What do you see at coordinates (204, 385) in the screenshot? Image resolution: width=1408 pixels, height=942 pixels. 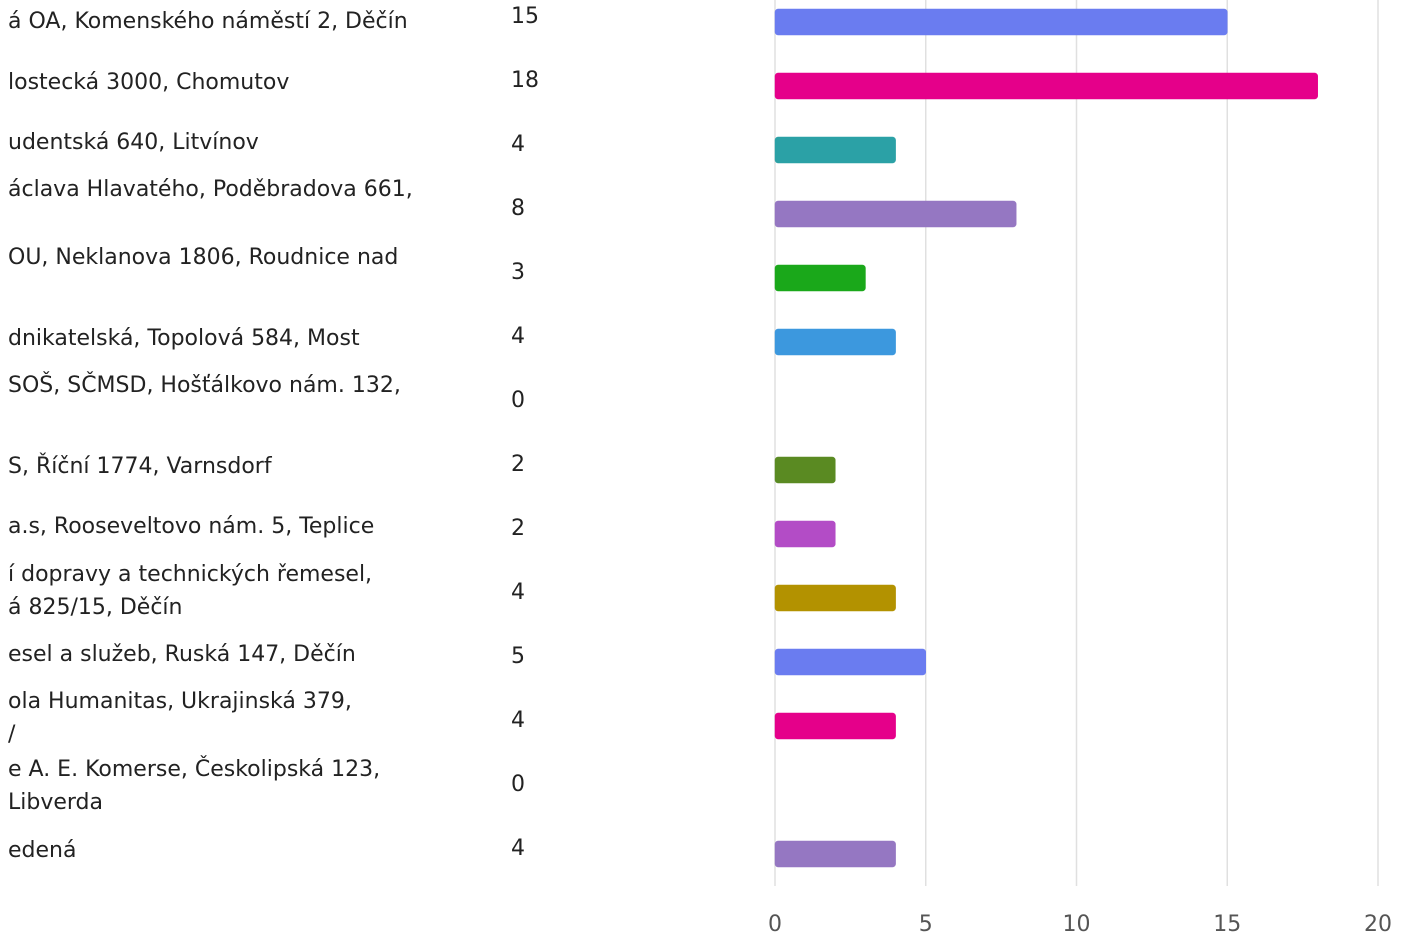 I see `category-label: SOŠ, SČMSD, Hošťálkovo nám. 132,` at bounding box center [204, 385].